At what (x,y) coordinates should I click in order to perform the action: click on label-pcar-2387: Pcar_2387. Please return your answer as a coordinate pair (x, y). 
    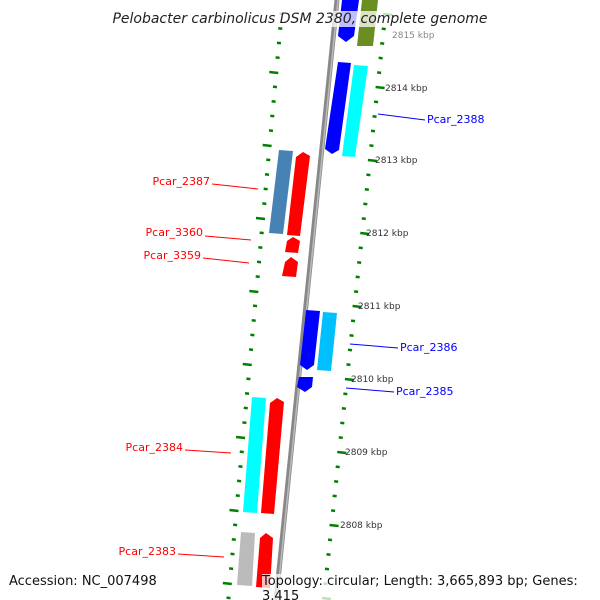
    Looking at the image, I should click on (181, 181).